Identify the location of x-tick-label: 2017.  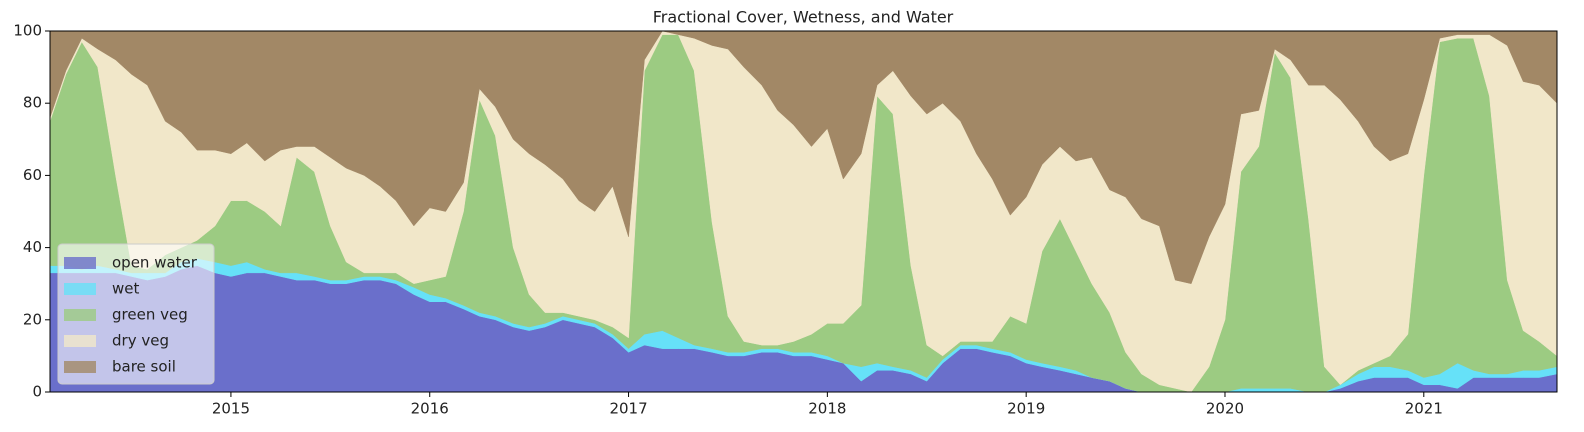
(628, 409).